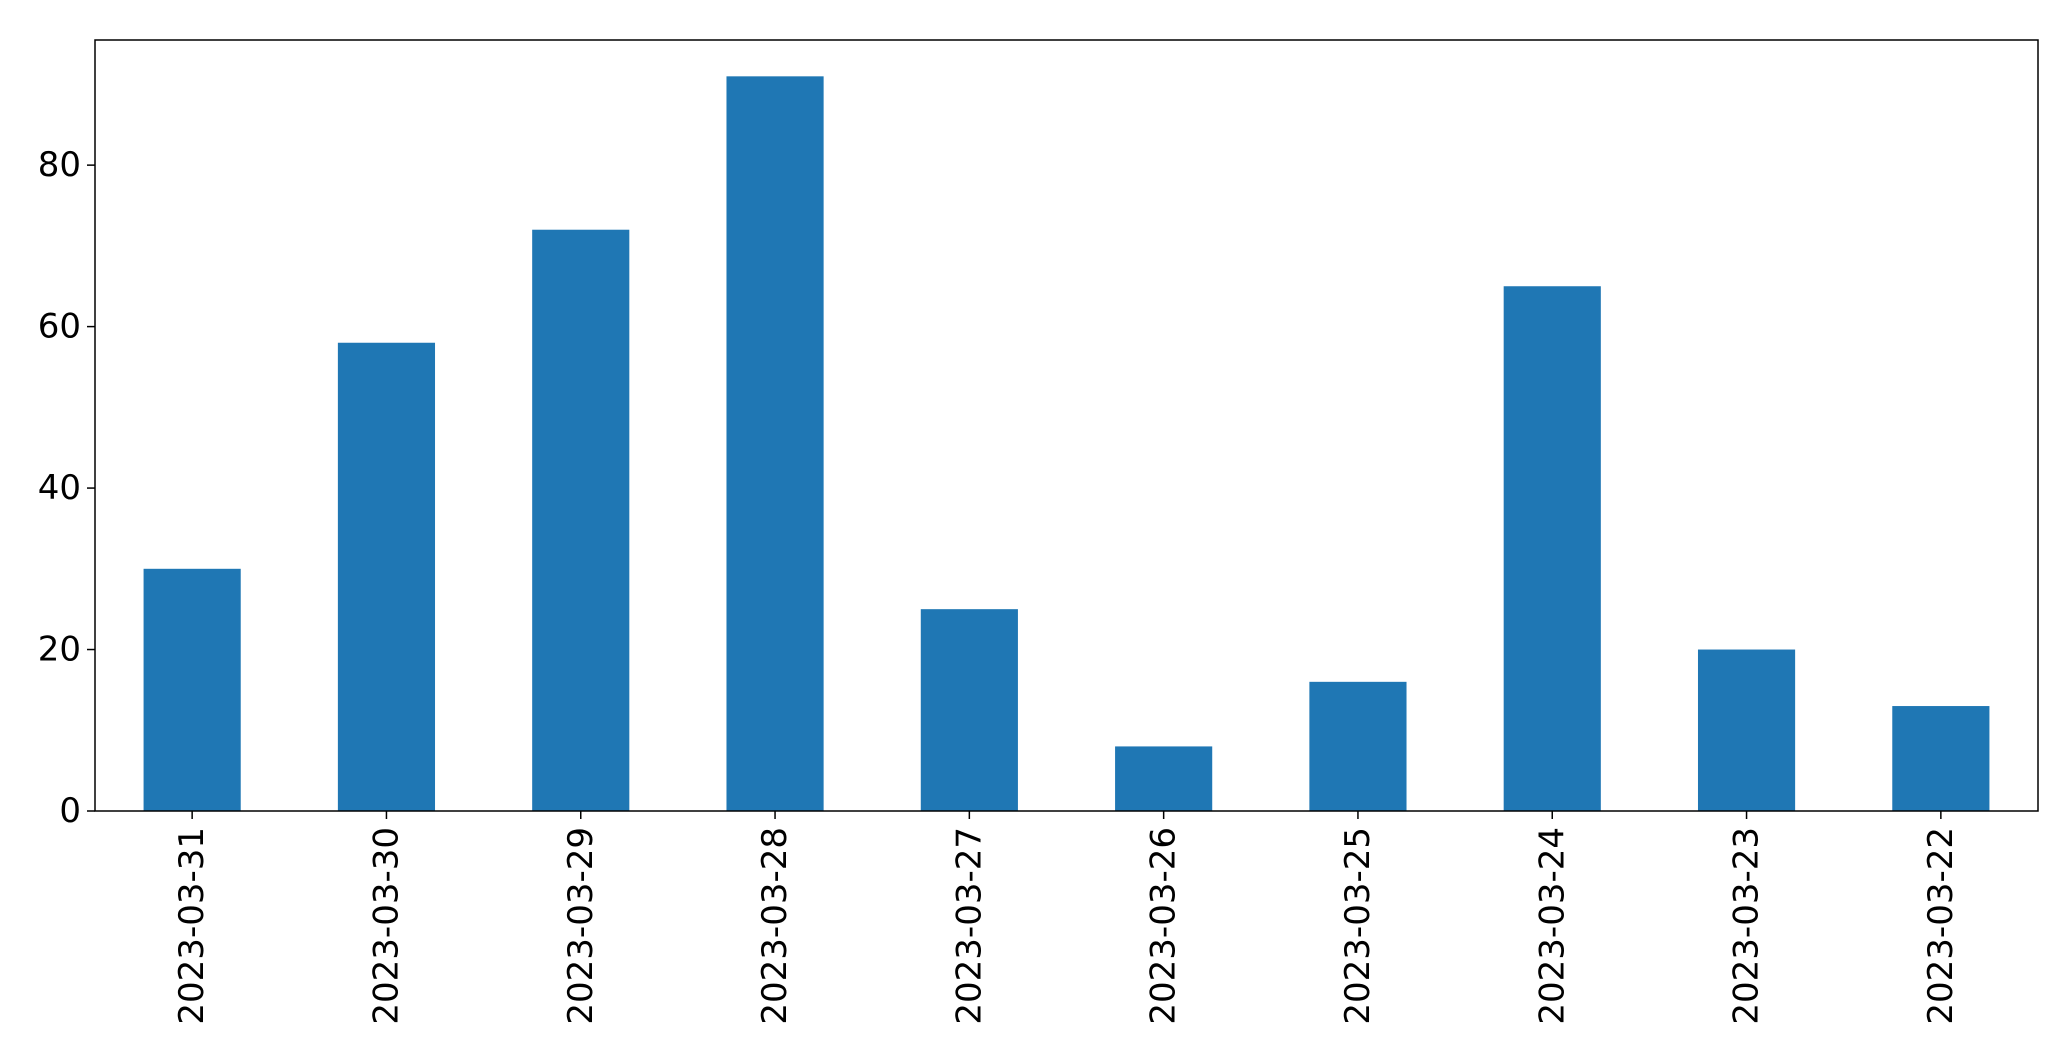 The image size is (2071, 1061). I want to click on x-tick-label-2023-03-22: 2023-03-22, so click(1941, 926).